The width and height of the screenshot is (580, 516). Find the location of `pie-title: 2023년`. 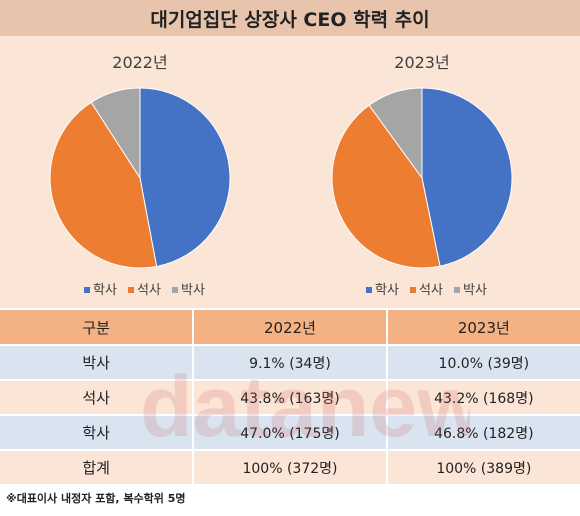

pie-title: 2023년 is located at coordinates (421, 62).